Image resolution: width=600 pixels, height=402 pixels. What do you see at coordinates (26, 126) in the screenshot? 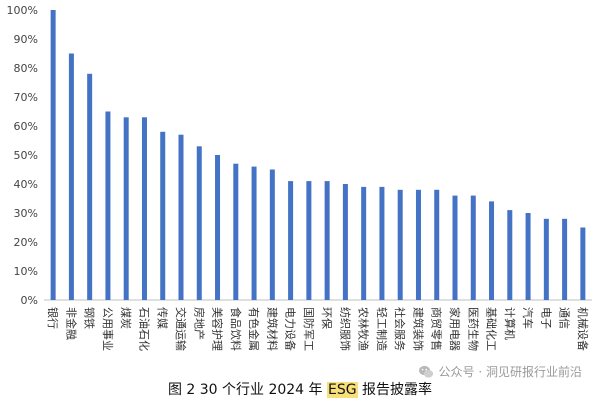
I see `y-tick-label: 60%` at bounding box center [26, 126].